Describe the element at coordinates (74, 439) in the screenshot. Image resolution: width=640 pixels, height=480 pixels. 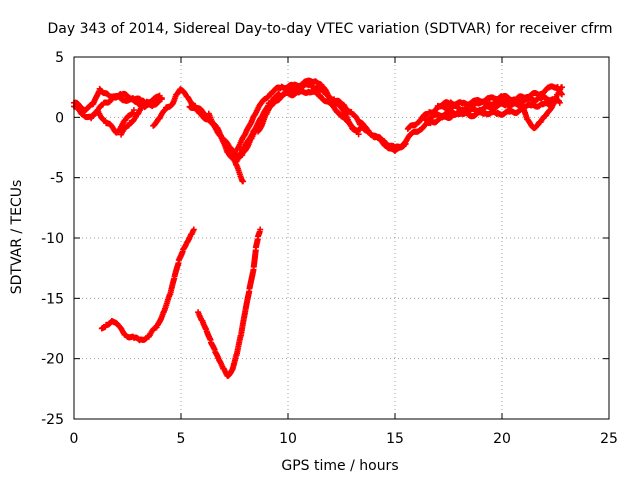
I see `x-tick-label: 0` at that location.